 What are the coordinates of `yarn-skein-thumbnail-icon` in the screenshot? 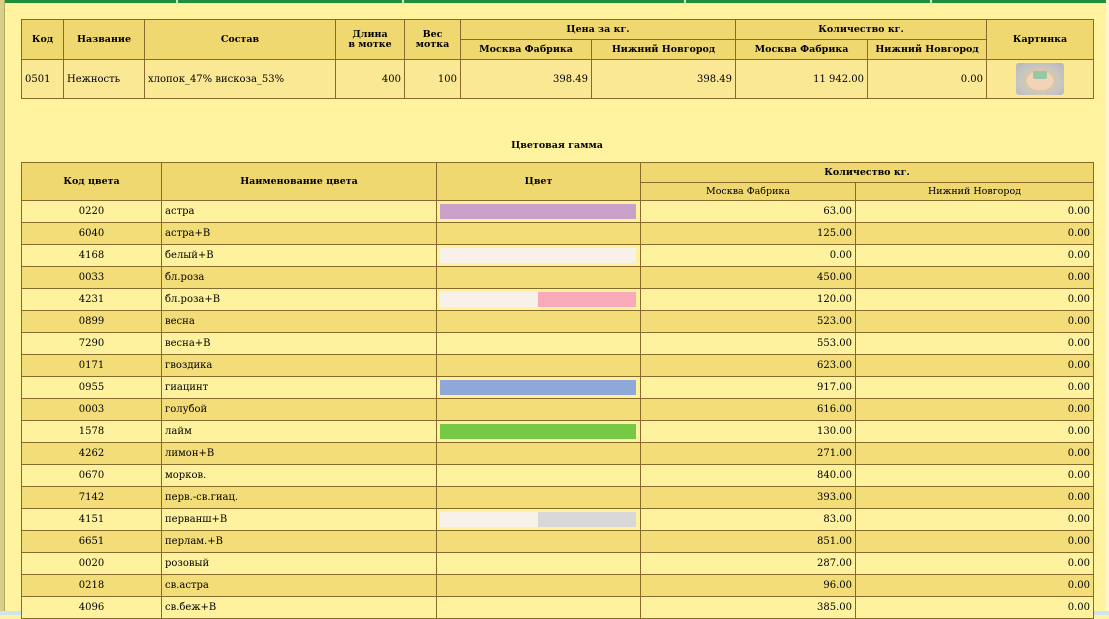 It's located at (1040, 79).